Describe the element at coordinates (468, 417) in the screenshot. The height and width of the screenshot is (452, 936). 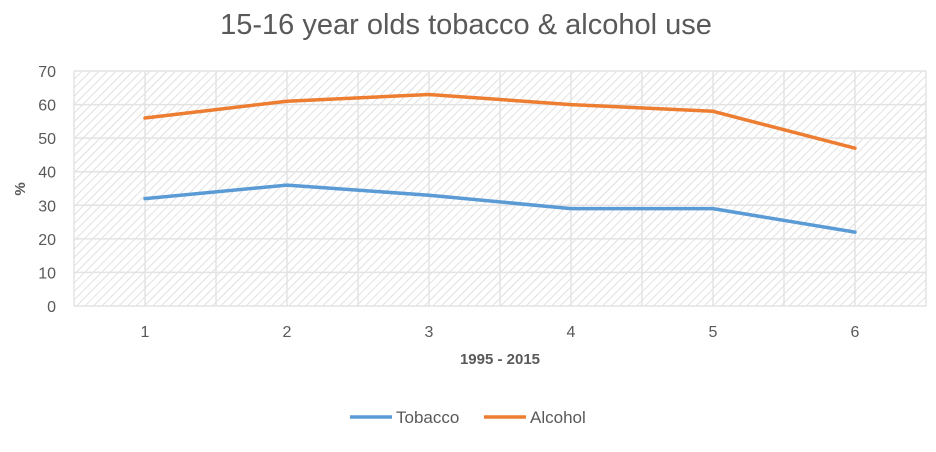
I see `legend: Tobacco Alcohol` at that location.